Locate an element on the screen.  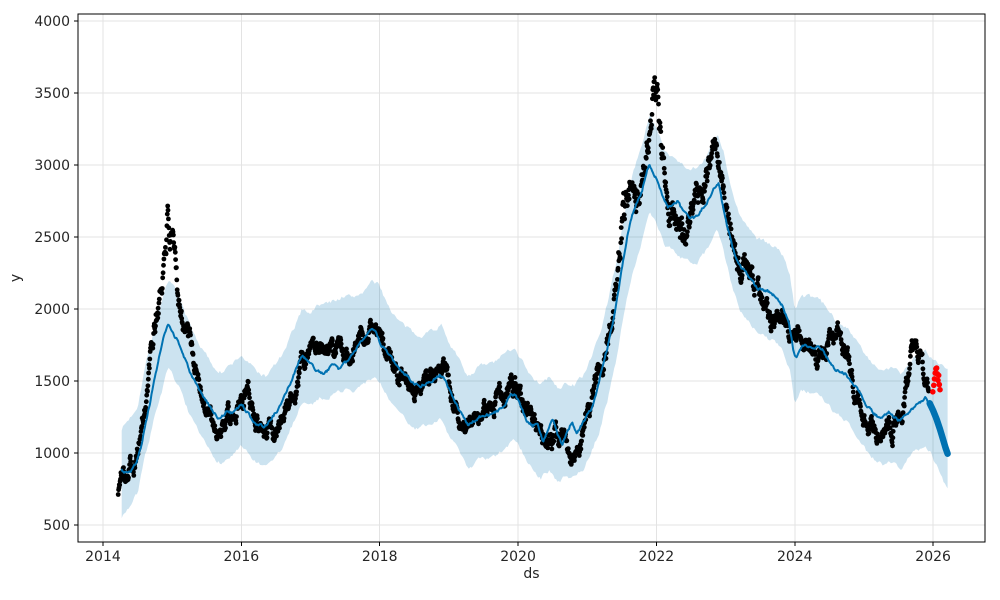
y-axis-label: y is located at coordinates (16, 278).